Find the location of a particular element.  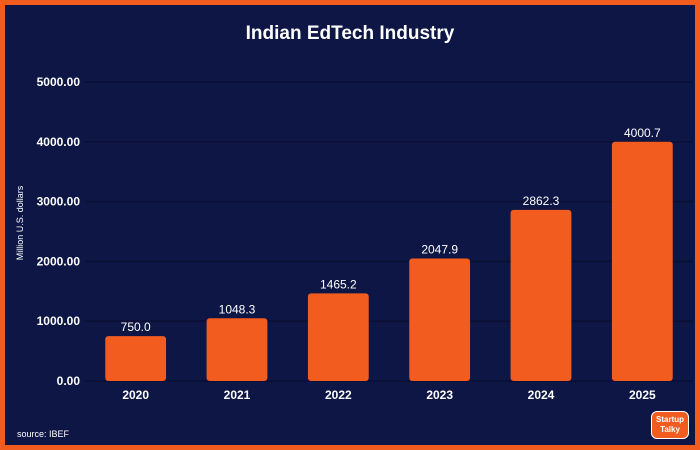

chart-title: Indian EdTech Industry is located at coordinates (350, 33).